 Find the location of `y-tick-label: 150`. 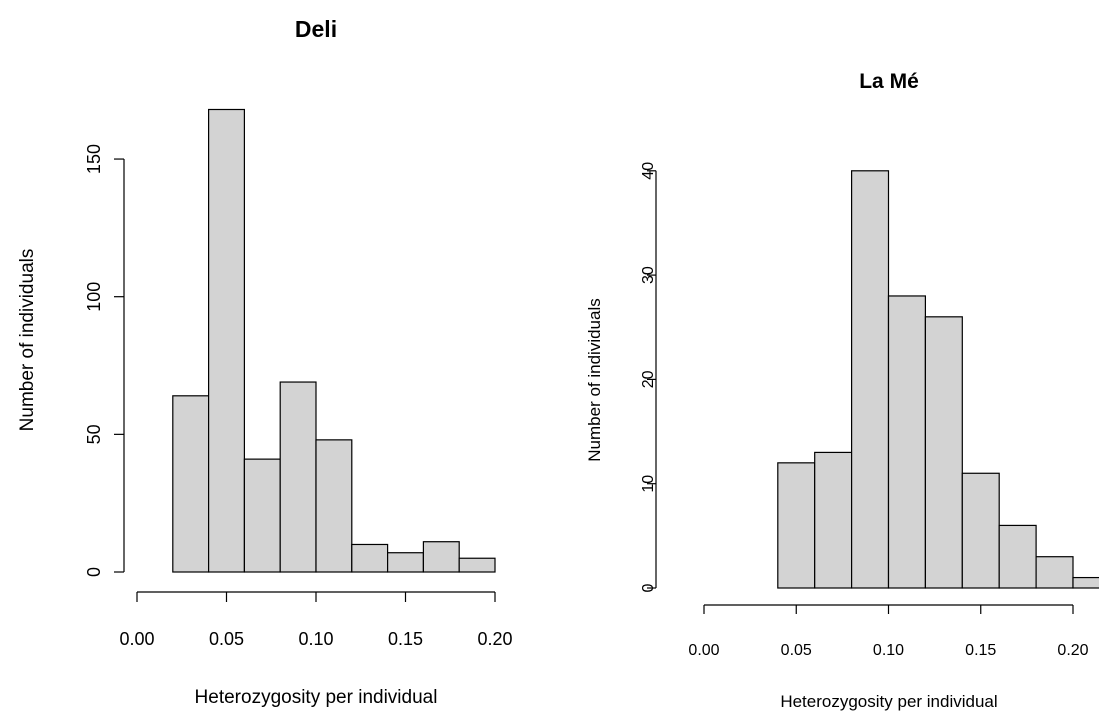

y-tick-label: 150 is located at coordinates (94, 159).